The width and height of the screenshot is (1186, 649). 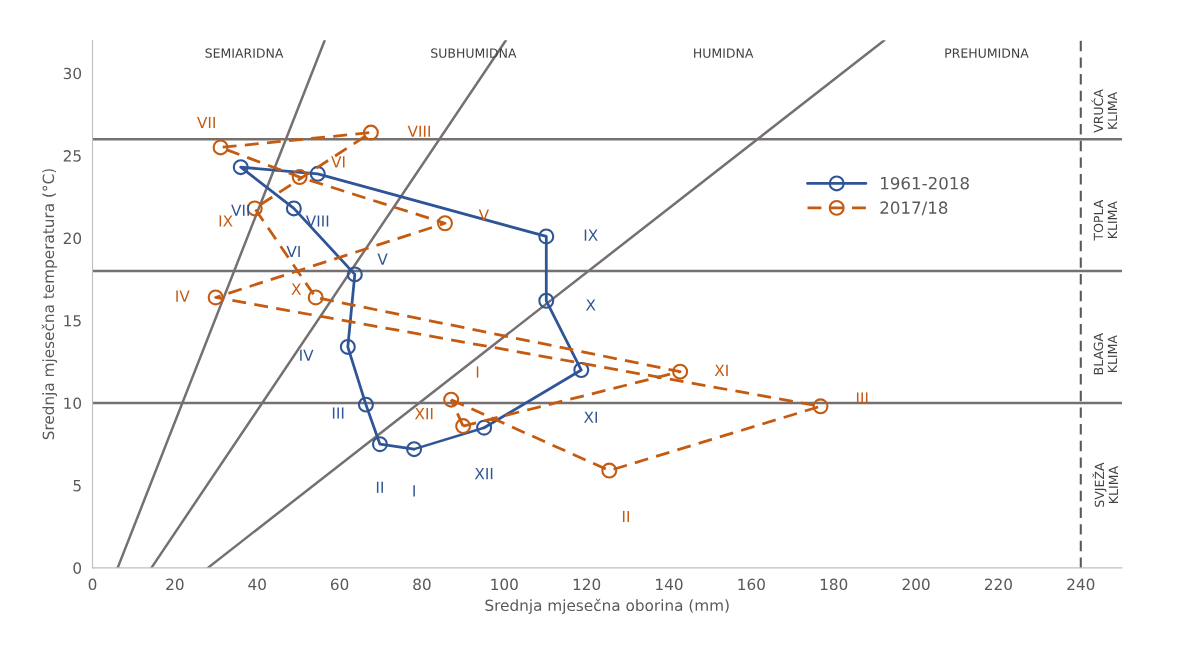 What do you see at coordinates (916, 584) in the screenshot?
I see `x-tick-label: 200` at bounding box center [916, 584].